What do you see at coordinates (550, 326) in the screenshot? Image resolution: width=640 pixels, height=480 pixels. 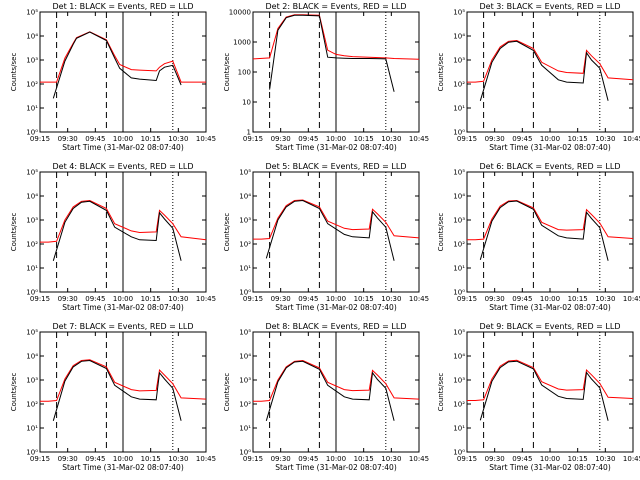 I see `panel-title: Det 9: BLACK = Events, RED = LLD` at bounding box center [550, 326].